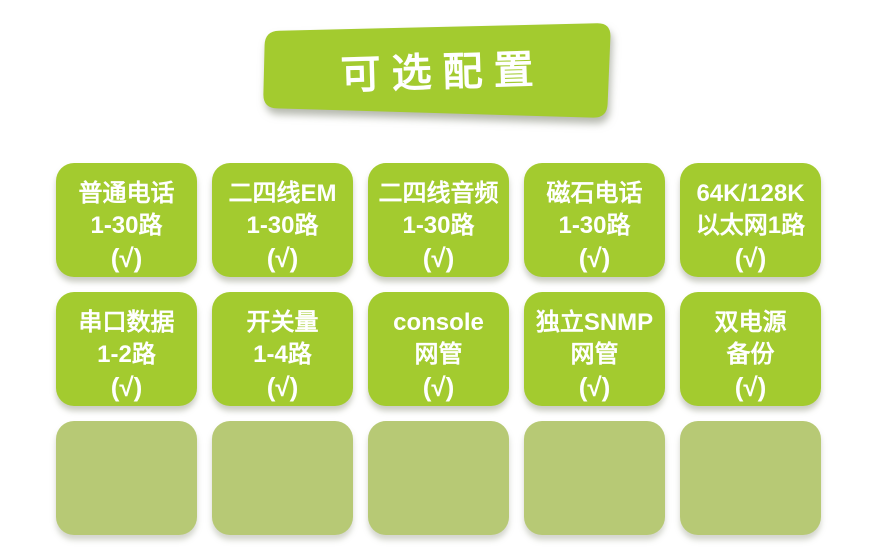 This screenshot has width=880, height=560. What do you see at coordinates (438, 322) in the screenshot?
I see `config-cell-title: console` at bounding box center [438, 322].